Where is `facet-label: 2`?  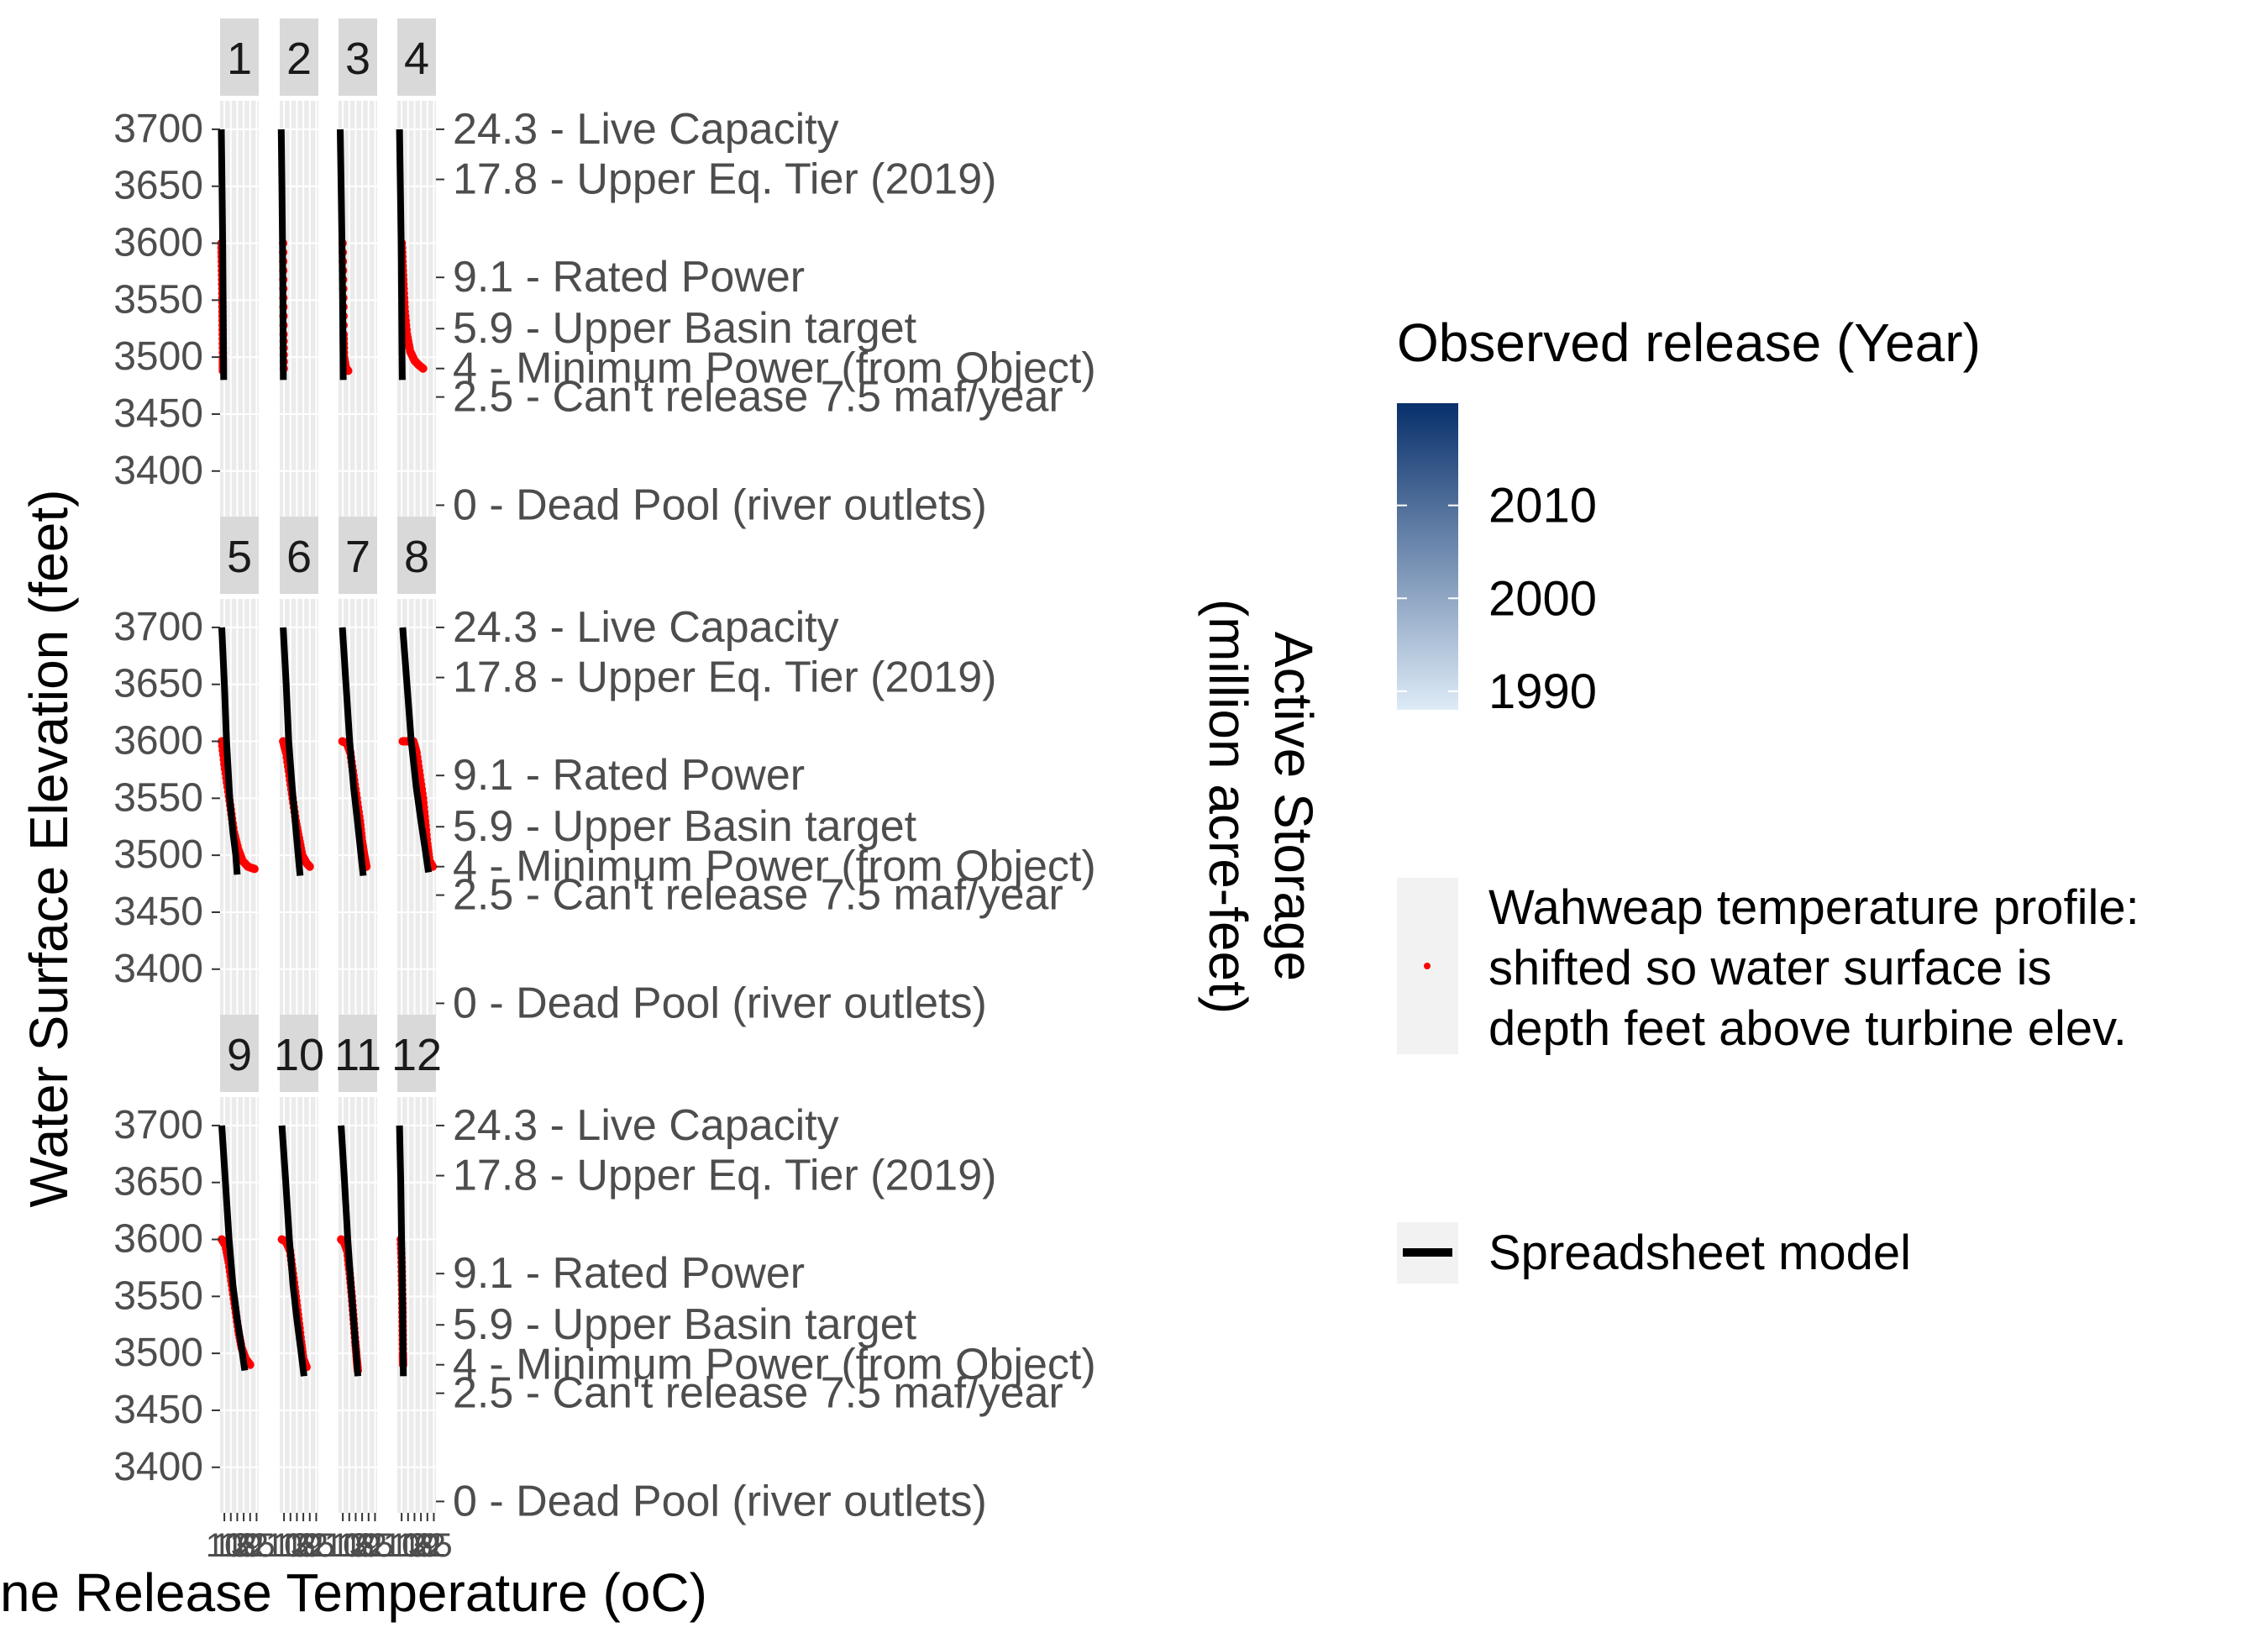
facet-label: 2 is located at coordinates (299, 59).